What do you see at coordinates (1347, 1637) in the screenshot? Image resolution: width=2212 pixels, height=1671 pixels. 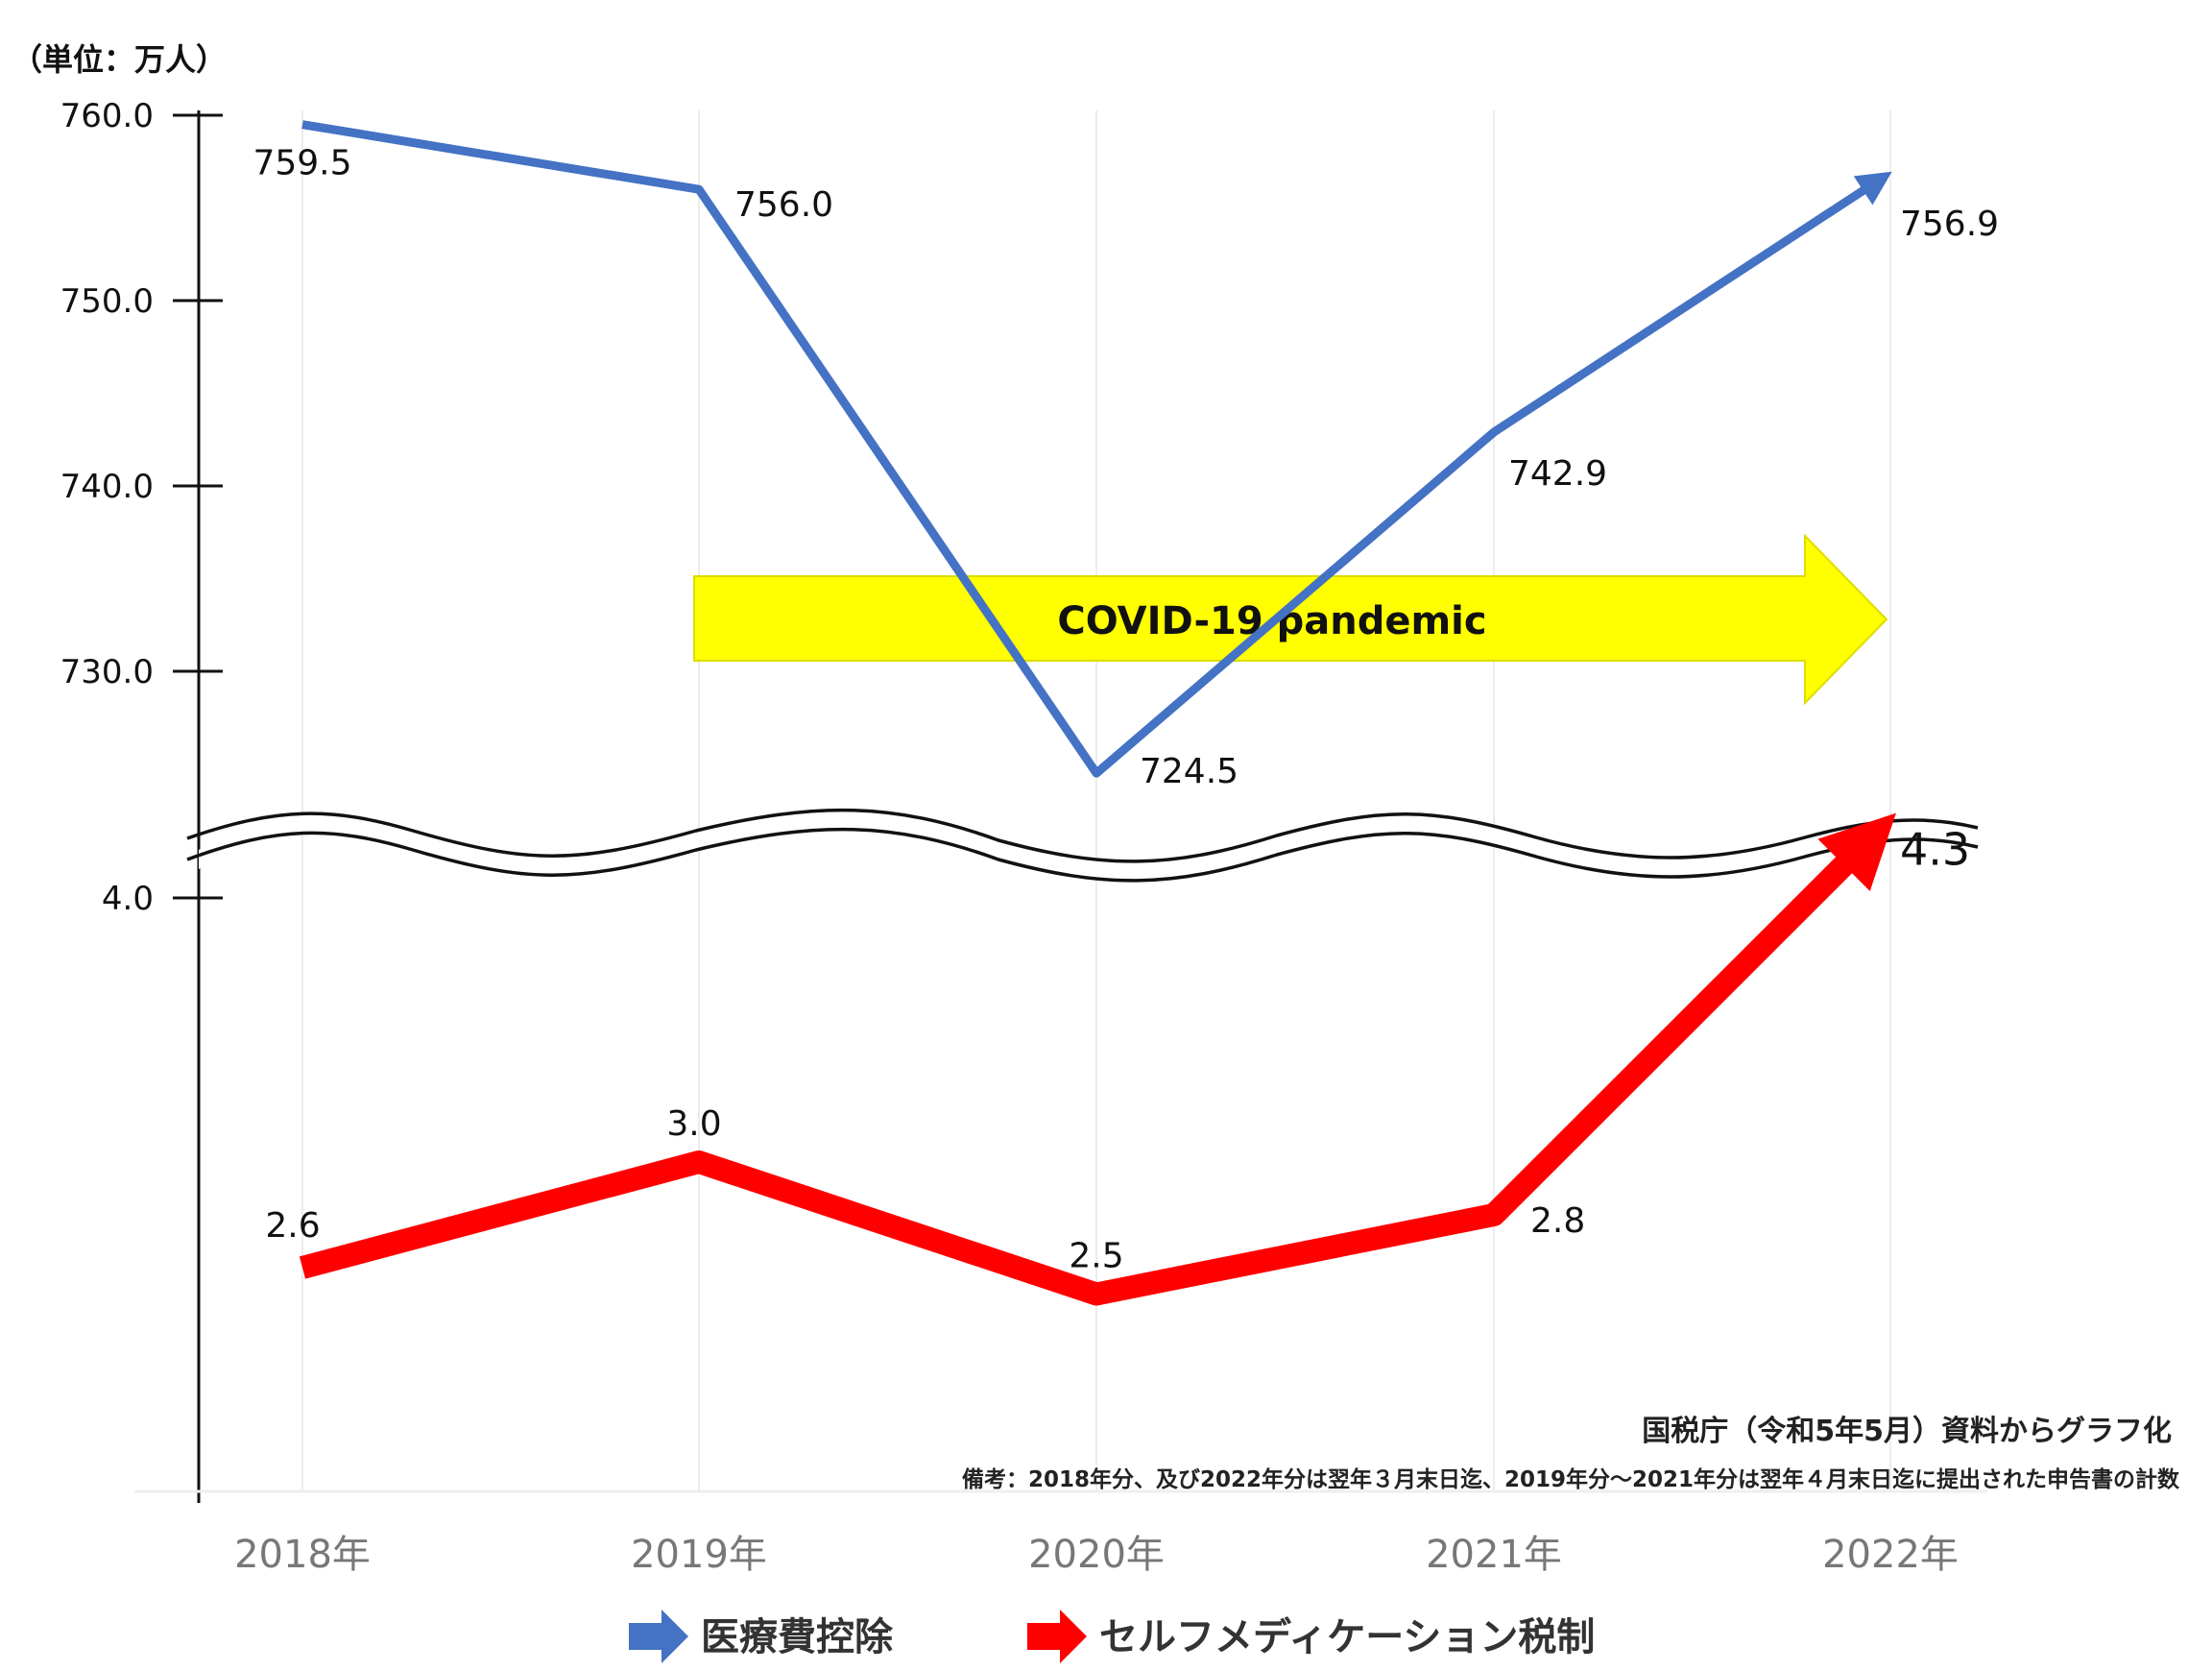 I see `legend-label-1: セルフメディケーション税制` at bounding box center [1347, 1637].